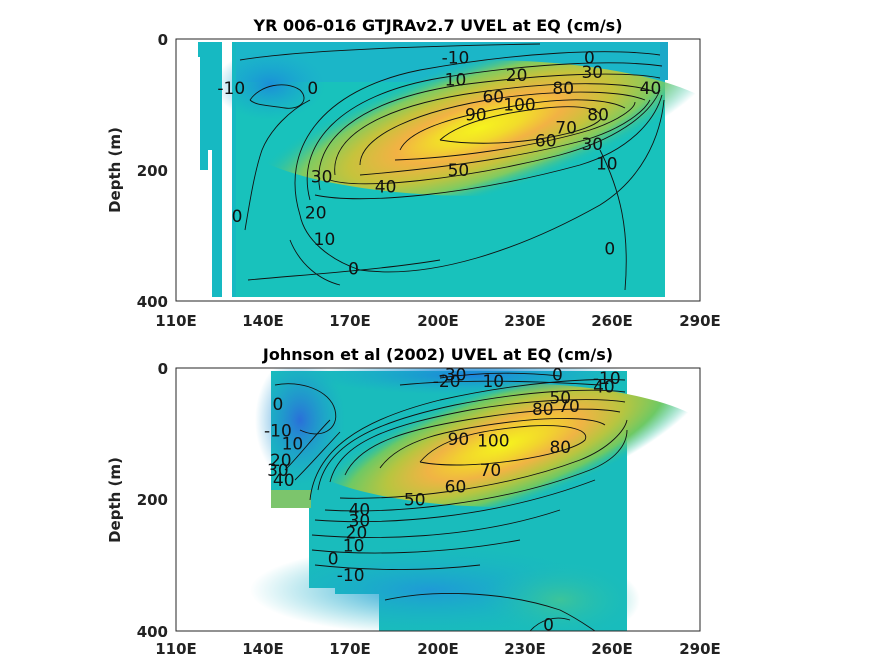  Describe the element at coordinates (525, 648) in the screenshot. I see `x-tick-label: 230E` at that location.